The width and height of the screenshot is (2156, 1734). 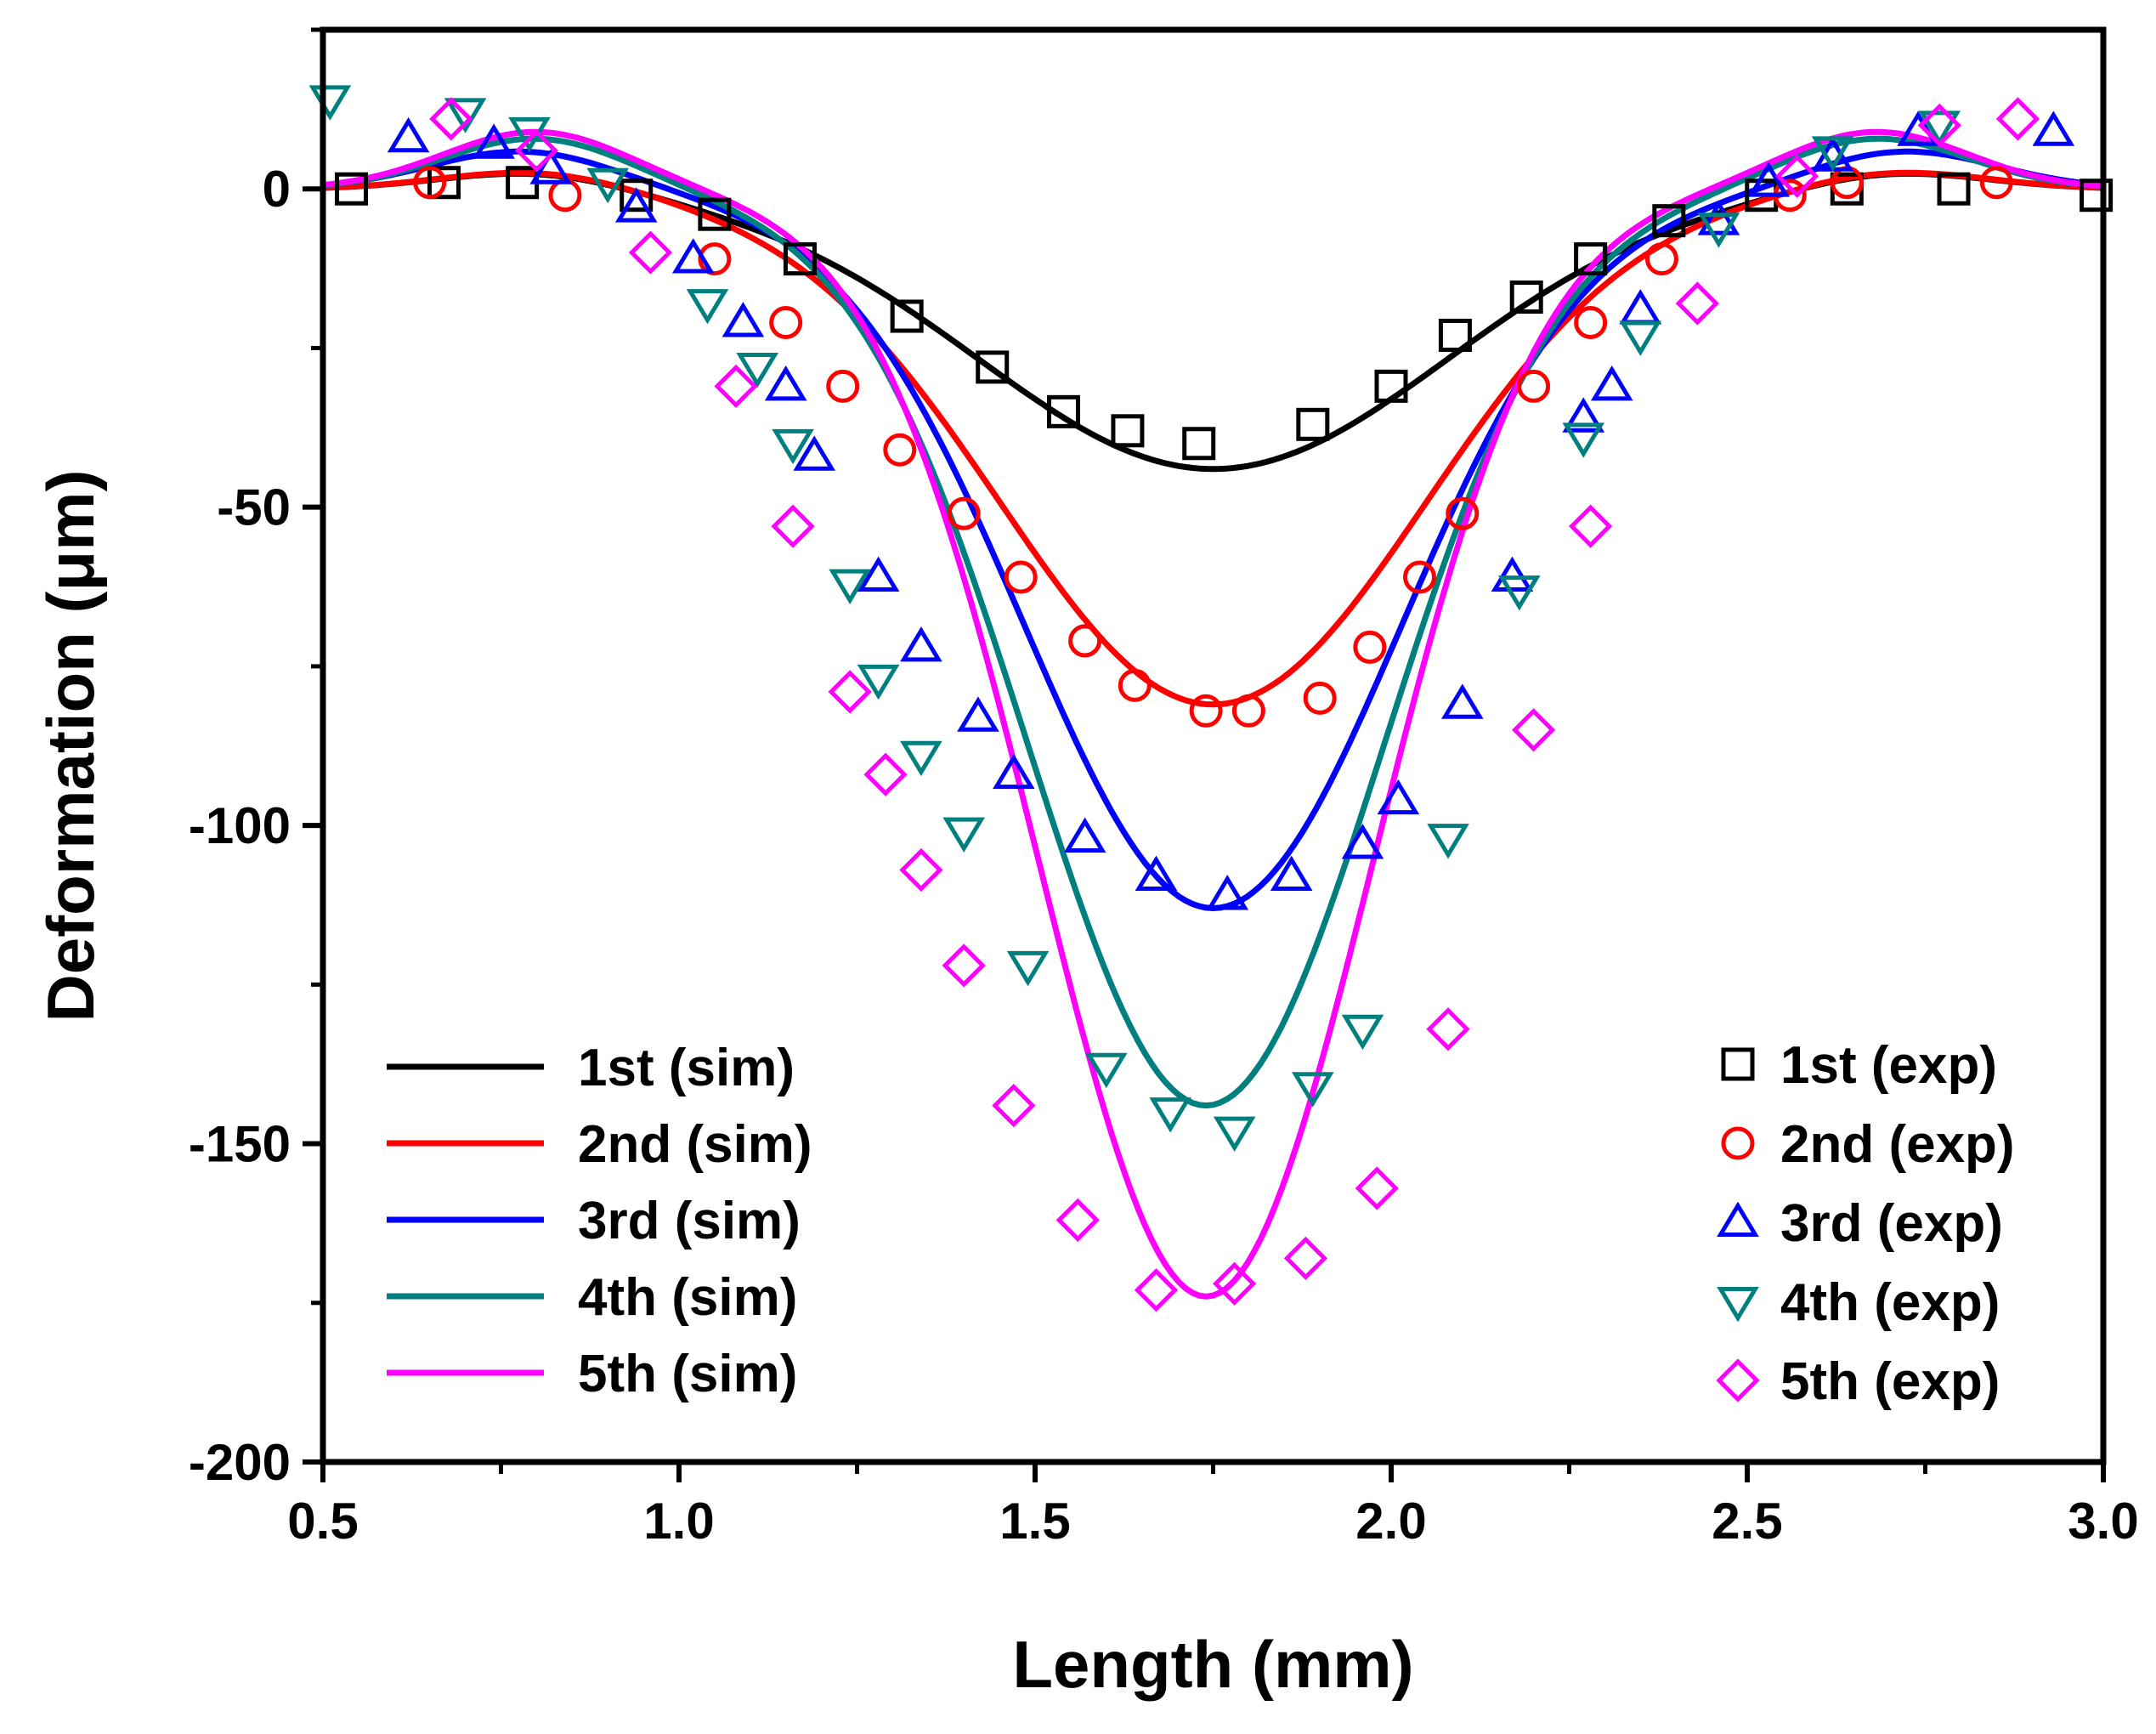 What do you see at coordinates (1212, 1521) in the screenshot?
I see `x-tick-labels: 0.5 1.0 1.5 2.0 2.5 3.0` at bounding box center [1212, 1521].